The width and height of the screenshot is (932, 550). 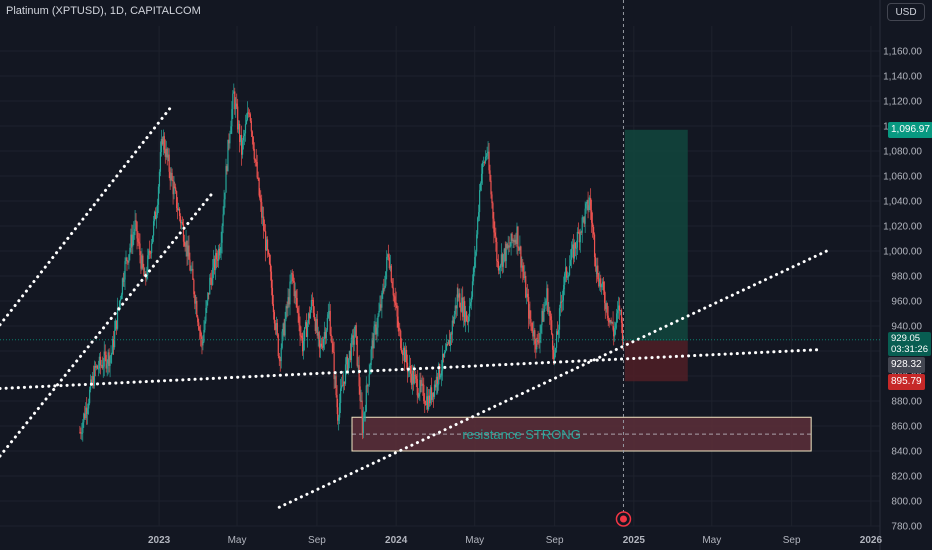 What do you see at coordinates (906, 12) in the screenshot?
I see `currency-button: USD` at bounding box center [906, 12].